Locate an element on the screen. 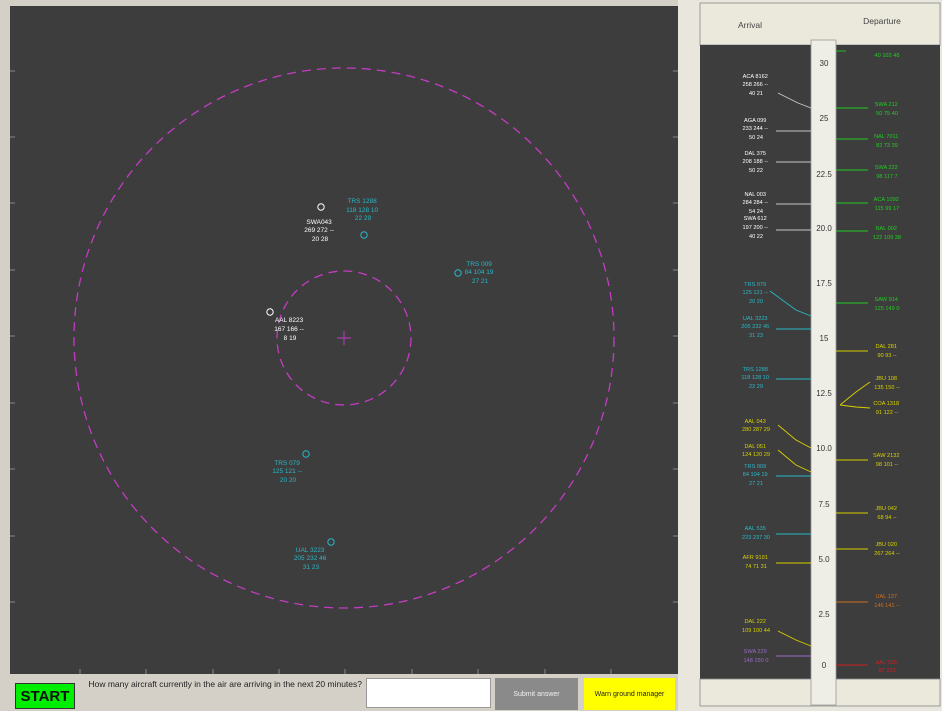 This screenshot has width=942, height=711. arrival-header: Arrival is located at coordinates (750, 25).